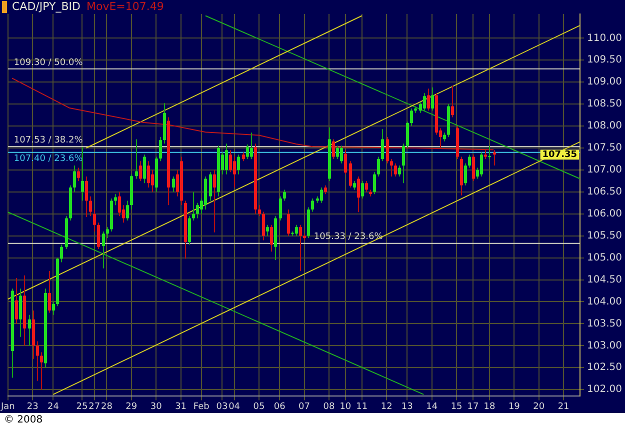  What do you see at coordinates (490, 407) in the screenshot?
I see `x-tick-label: 18` at bounding box center [490, 407].